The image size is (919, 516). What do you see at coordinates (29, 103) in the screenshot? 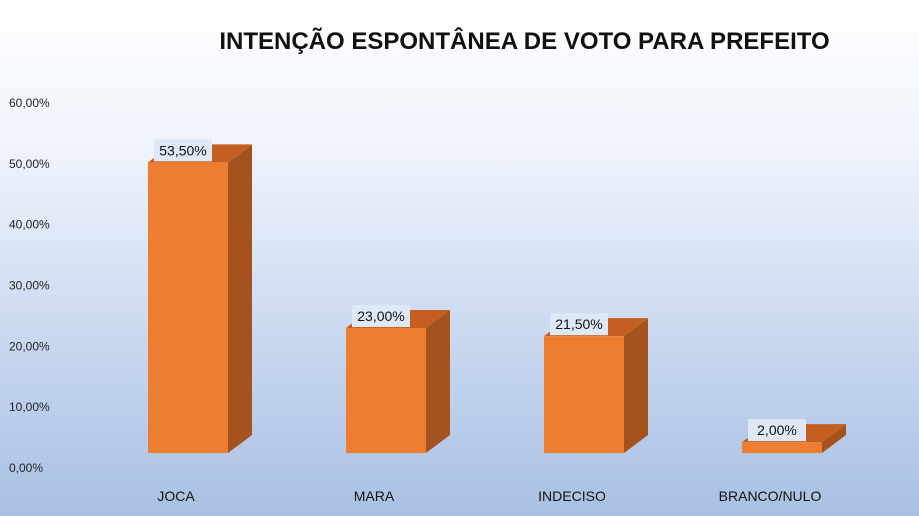
I see `y-tick-label: 60,00%` at bounding box center [29, 103].